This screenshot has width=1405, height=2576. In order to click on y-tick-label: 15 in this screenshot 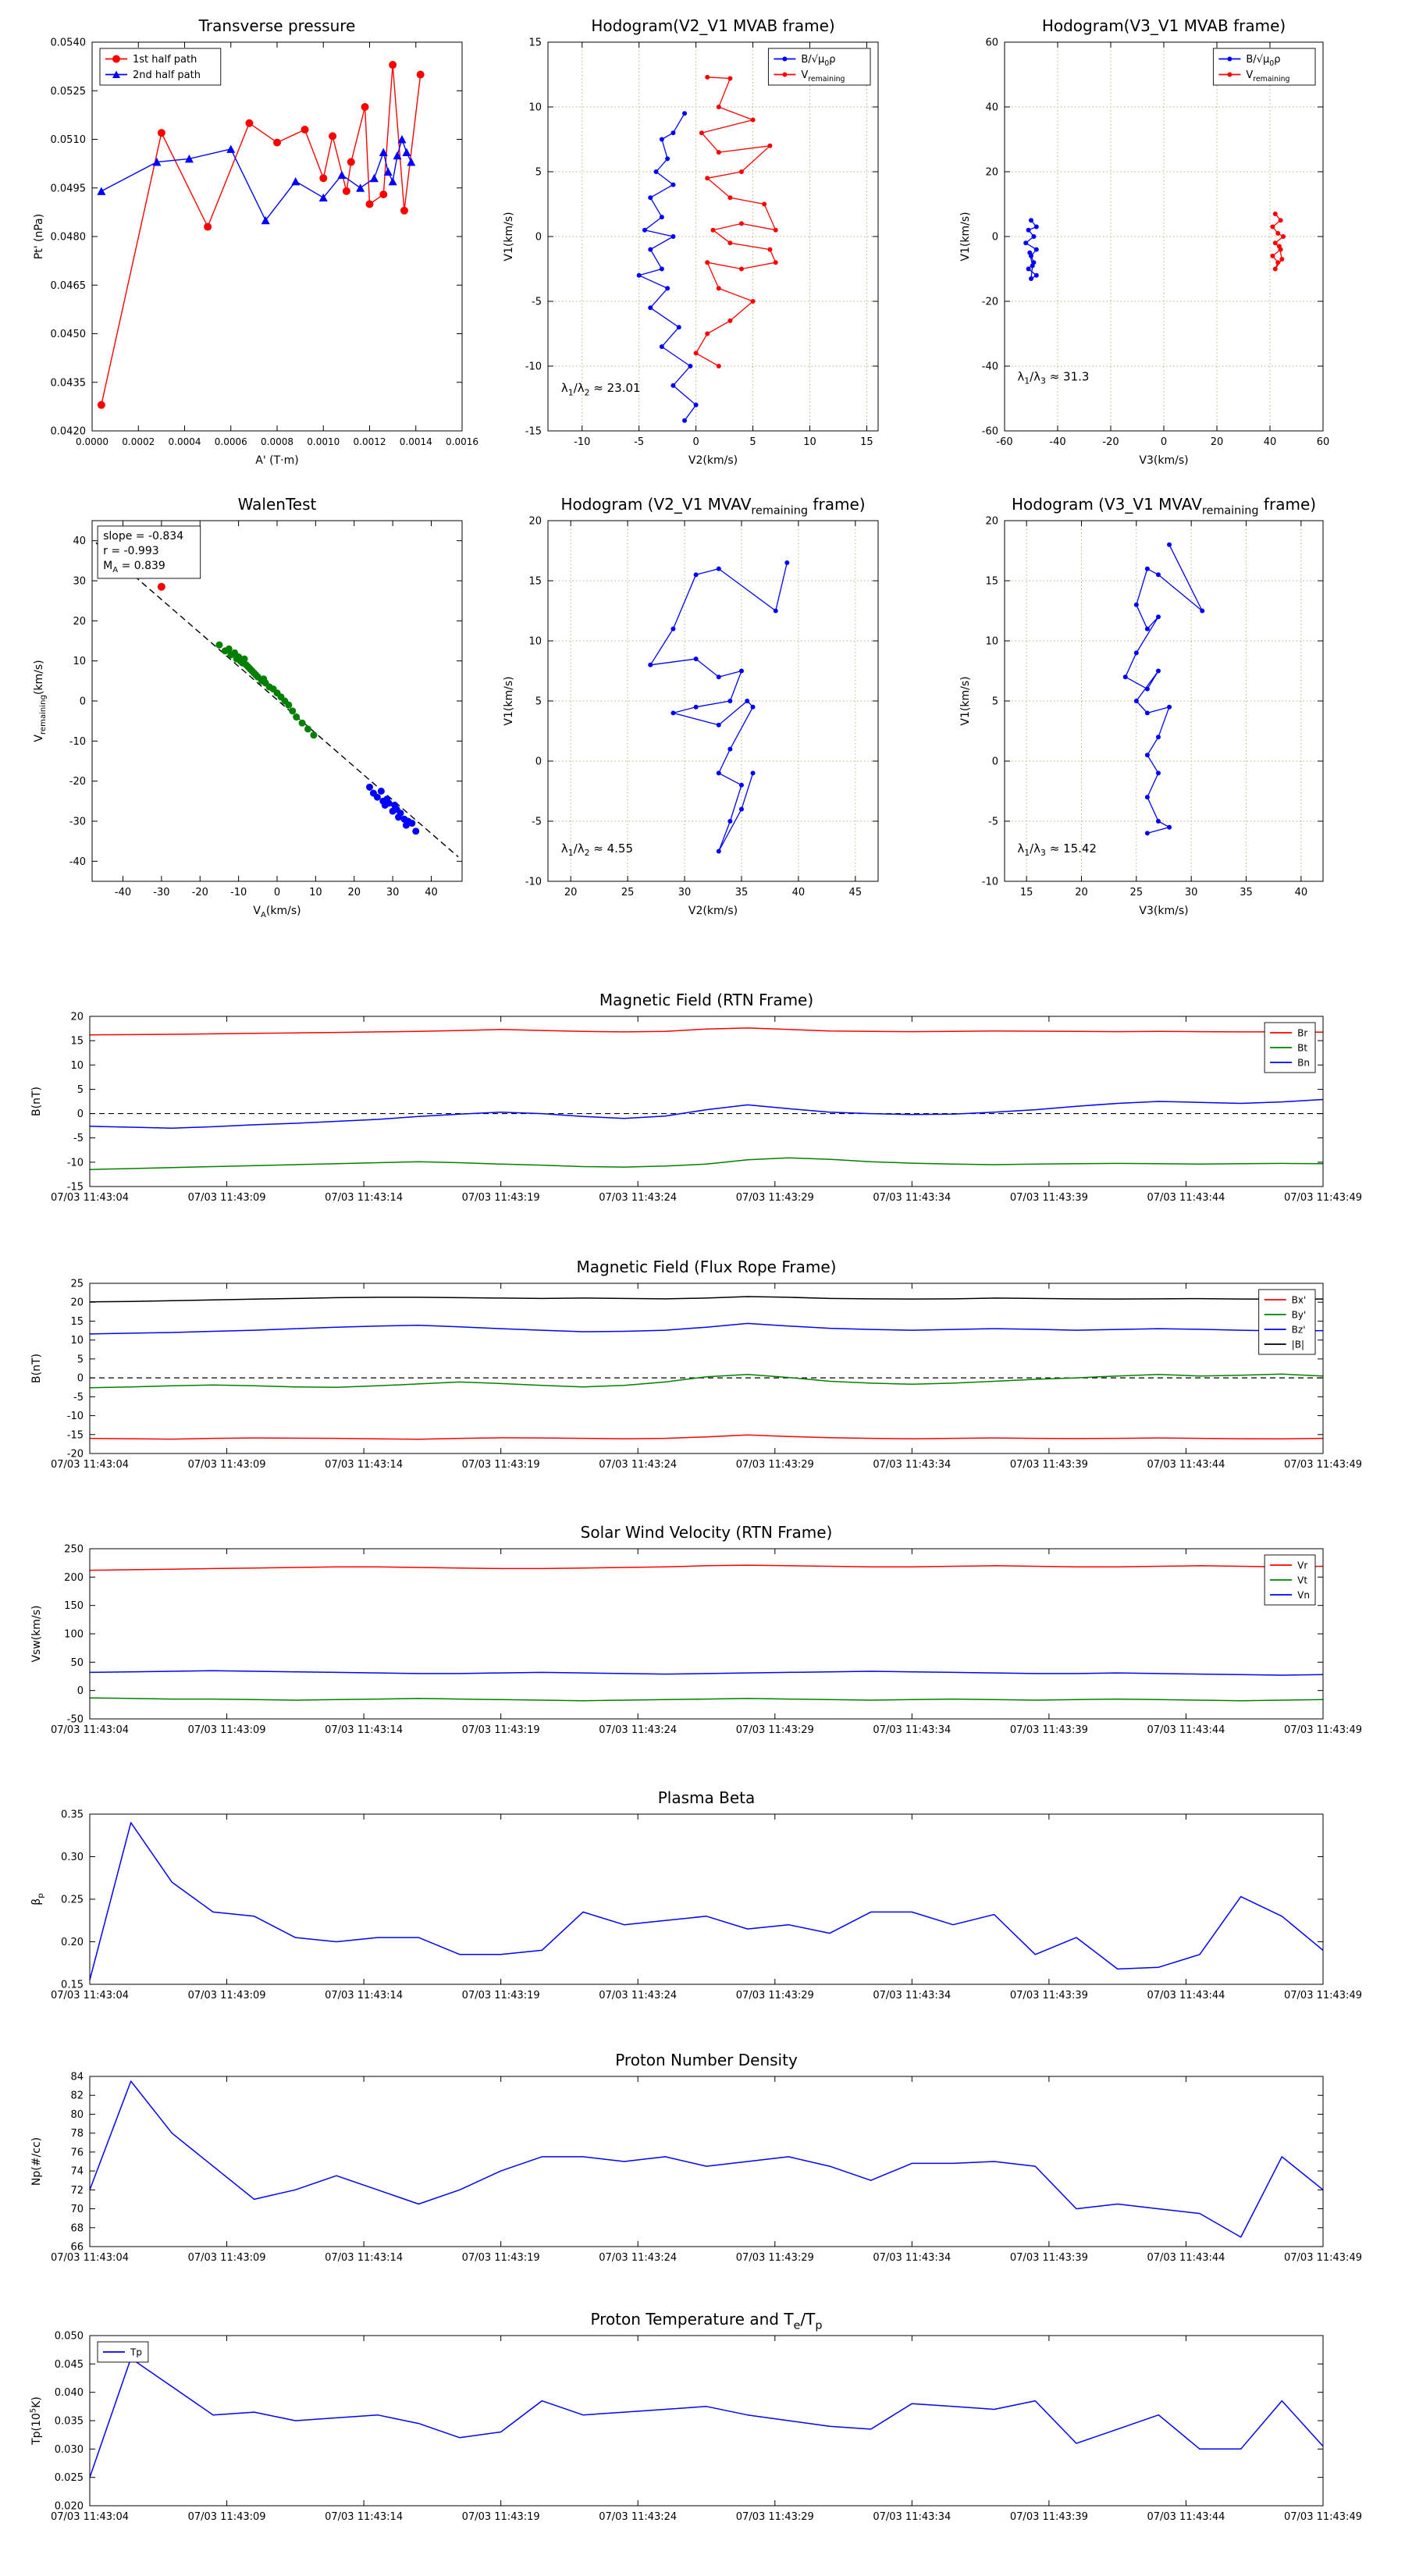, I will do `click(77, 1322)`.